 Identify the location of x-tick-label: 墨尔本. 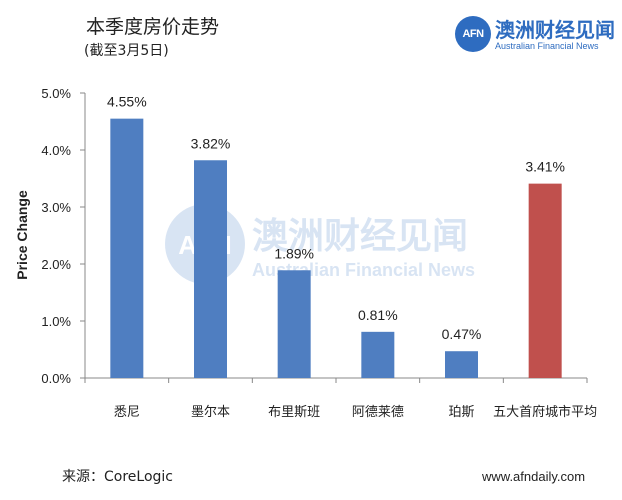
(210, 412).